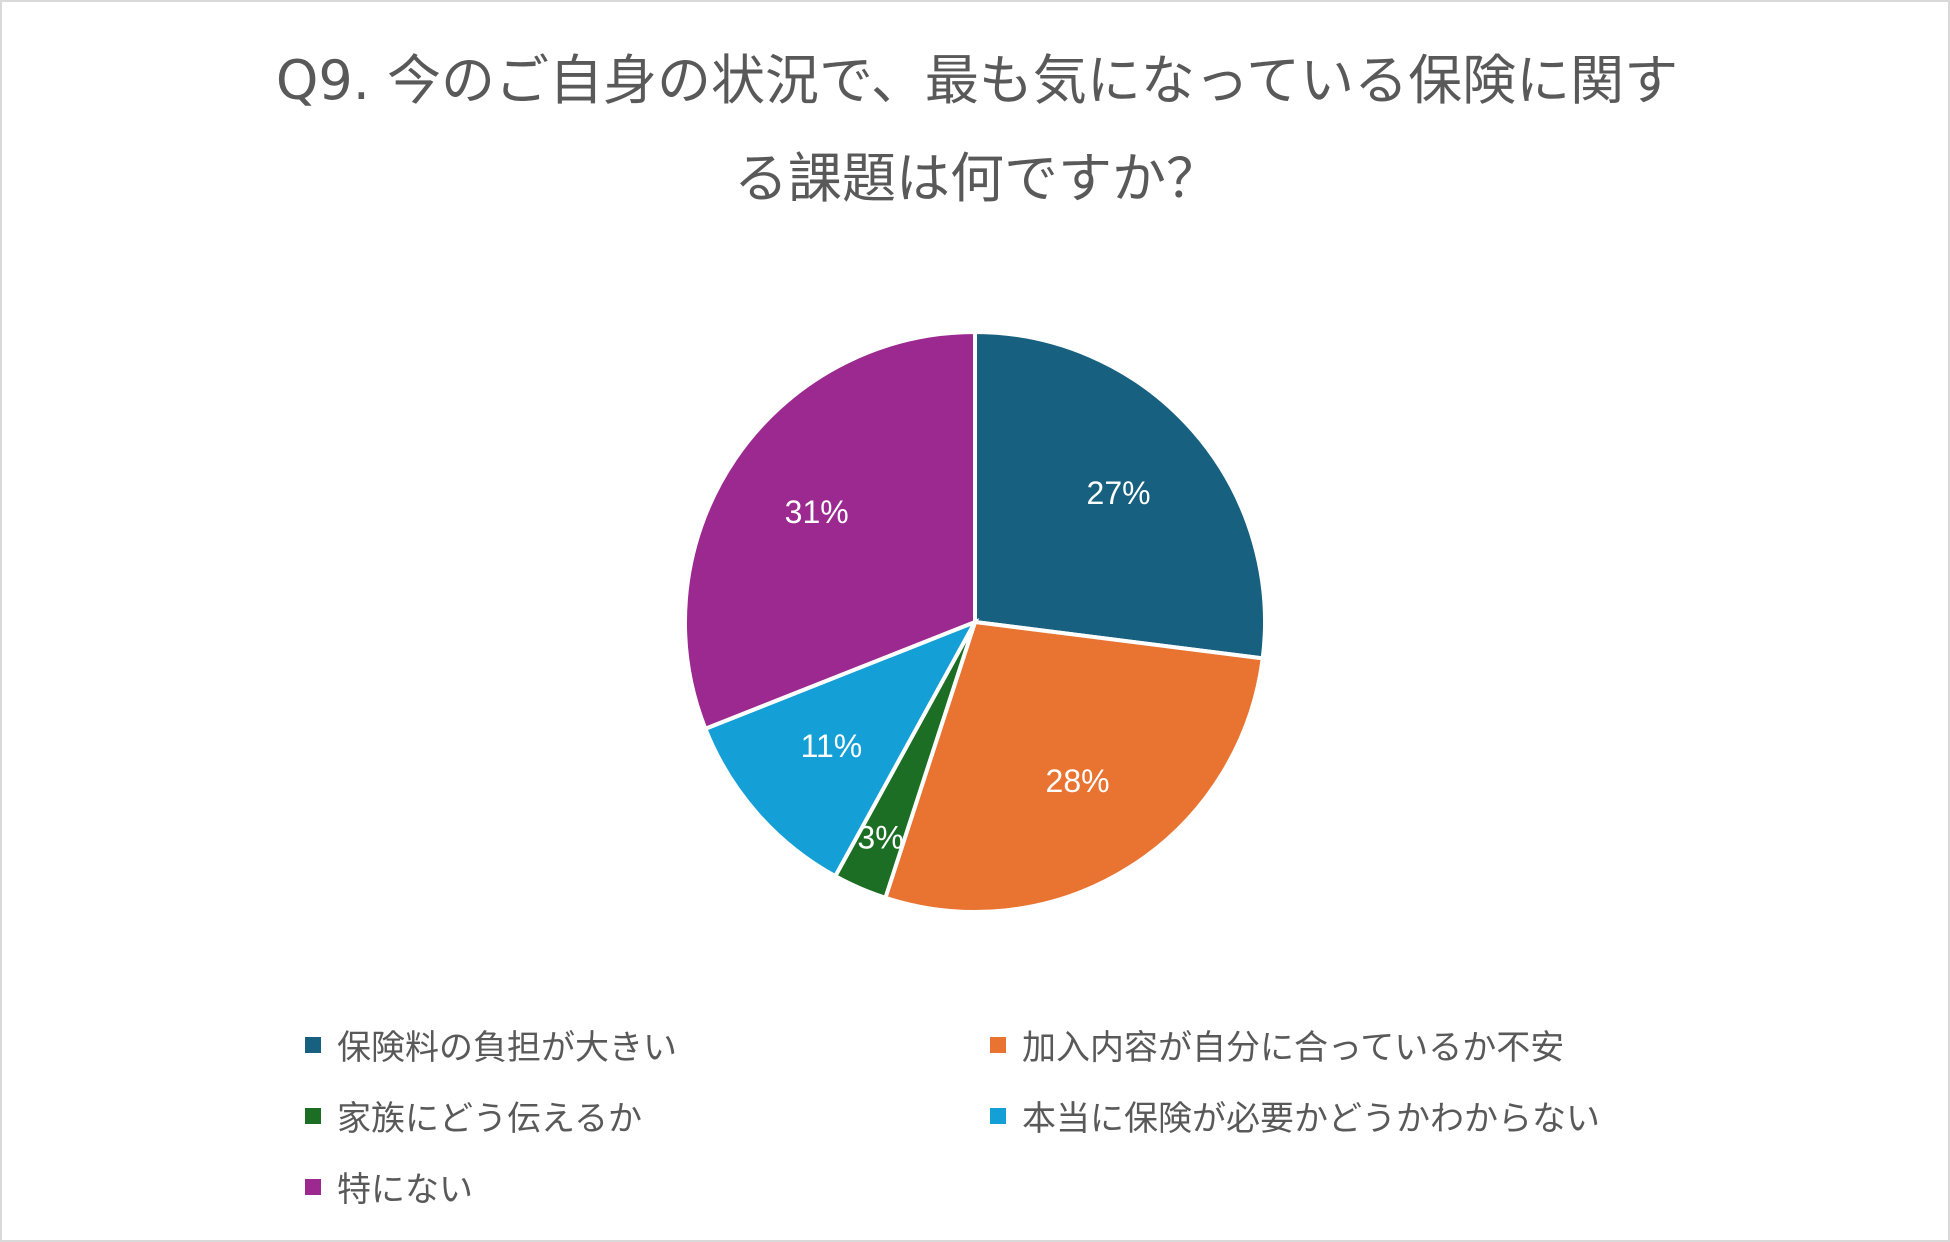 Image resolution: width=1950 pixels, height=1242 pixels. I want to click on legend-item-1: 保険料の負担が大きい, so click(491, 1044).